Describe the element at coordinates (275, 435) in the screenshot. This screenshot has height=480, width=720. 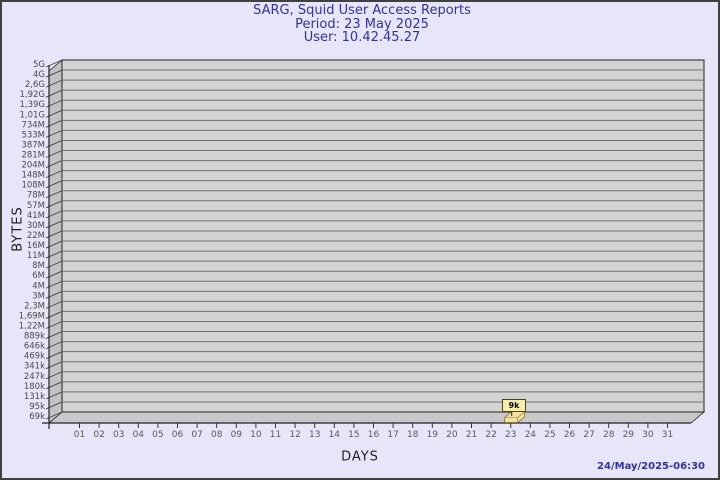
I see `svg-text: 11` at that location.